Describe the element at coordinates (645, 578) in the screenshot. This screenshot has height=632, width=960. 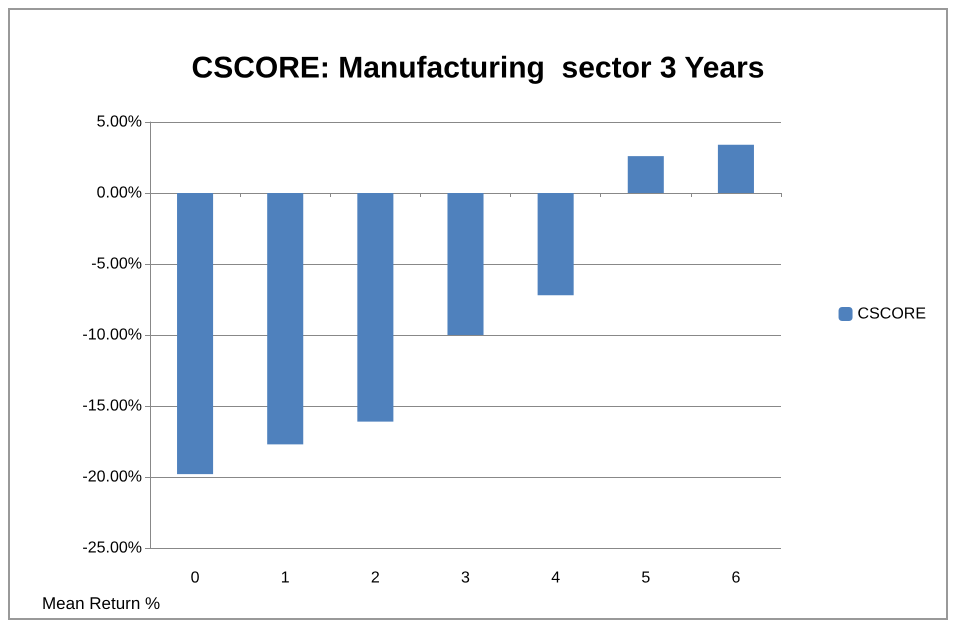
I see `x-tick-label: 5` at that location.